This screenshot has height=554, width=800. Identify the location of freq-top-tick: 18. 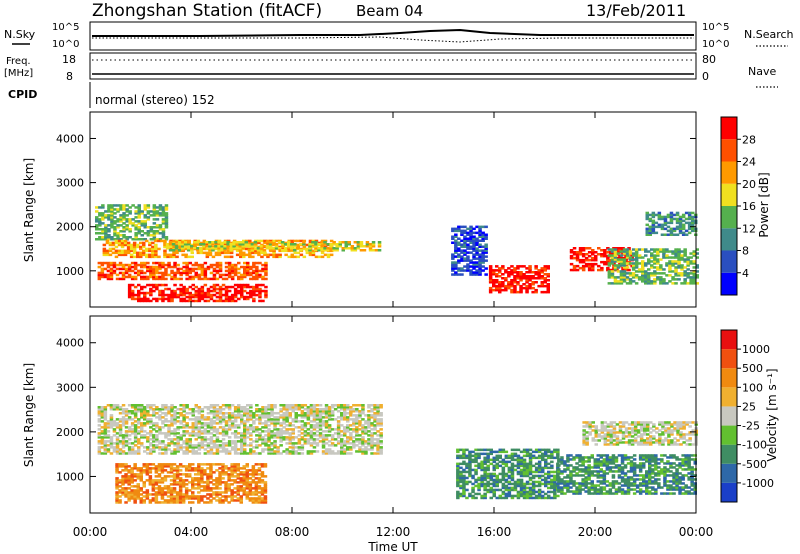
(69, 59).